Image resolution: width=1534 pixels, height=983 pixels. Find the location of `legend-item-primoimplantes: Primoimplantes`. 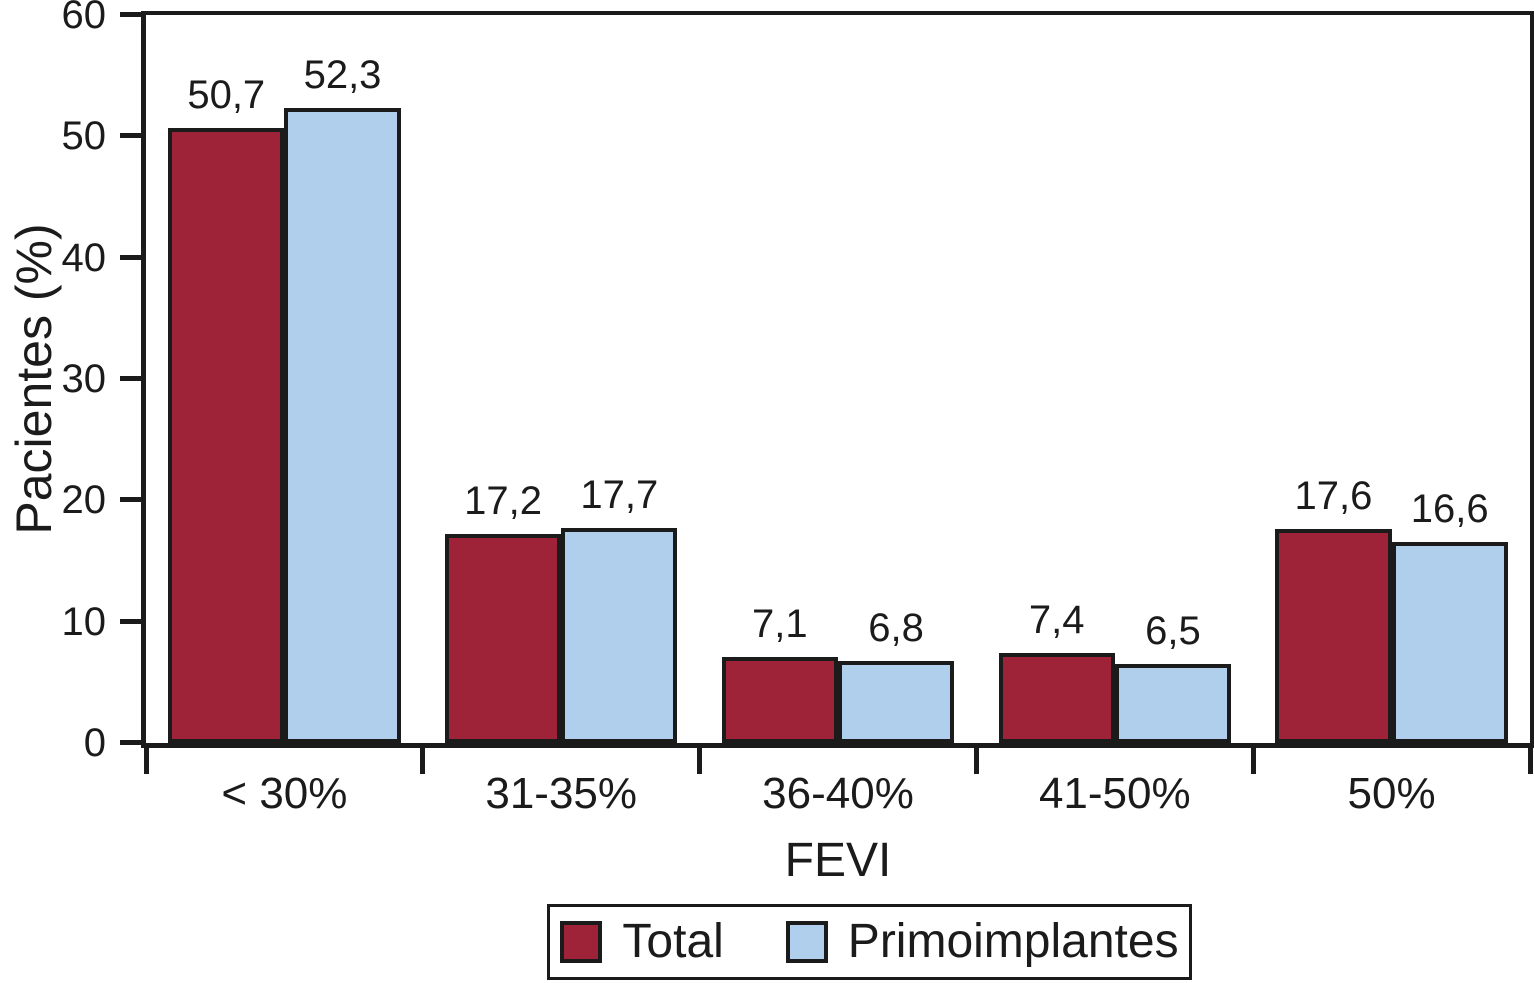

legend-item-primoimplantes: Primoimplantes is located at coordinates (982, 941).